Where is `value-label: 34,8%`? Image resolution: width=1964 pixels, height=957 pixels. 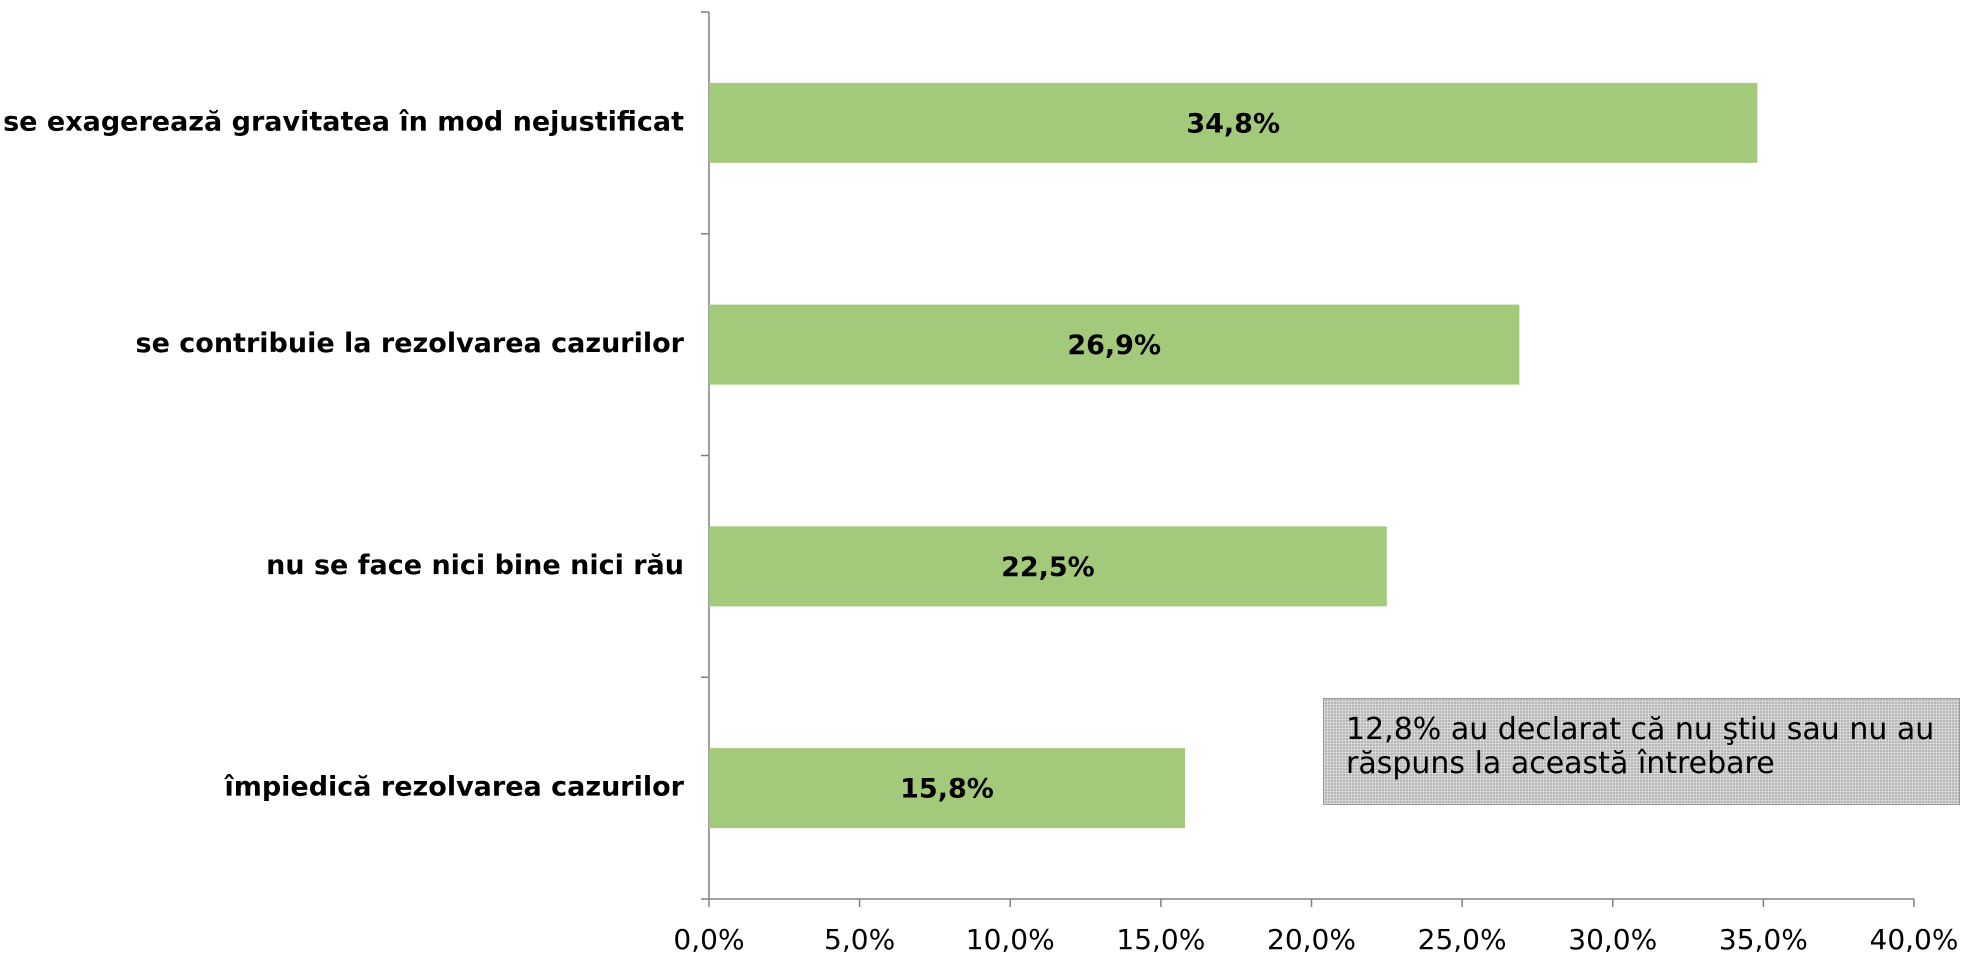 value-label: 34,8% is located at coordinates (1233, 123).